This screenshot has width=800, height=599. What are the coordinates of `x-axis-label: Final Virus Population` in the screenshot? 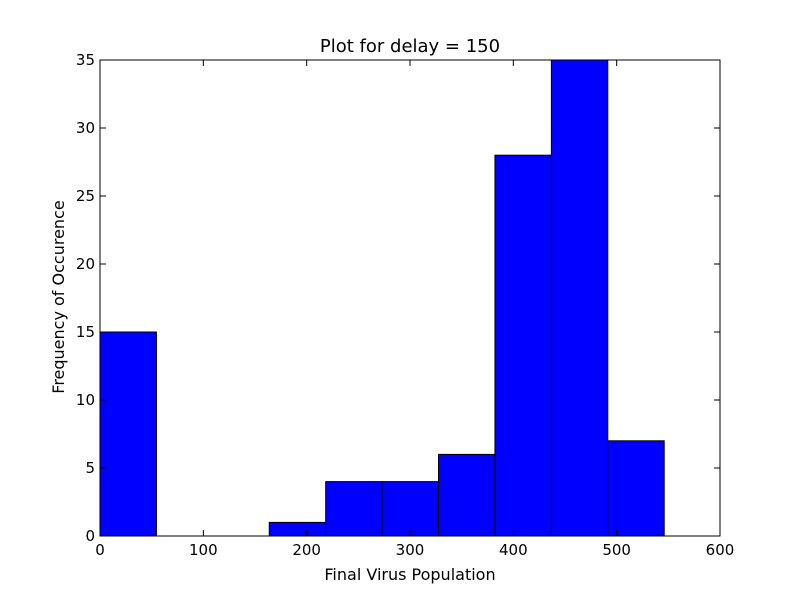 It's located at (409, 574).